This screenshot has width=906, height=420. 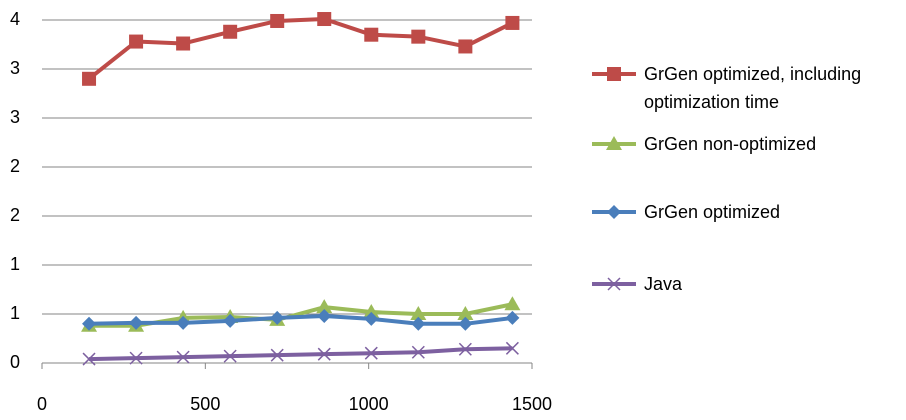 What do you see at coordinates (42, 404) in the screenshot?
I see `x-tick-label: 0` at bounding box center [42, 404].